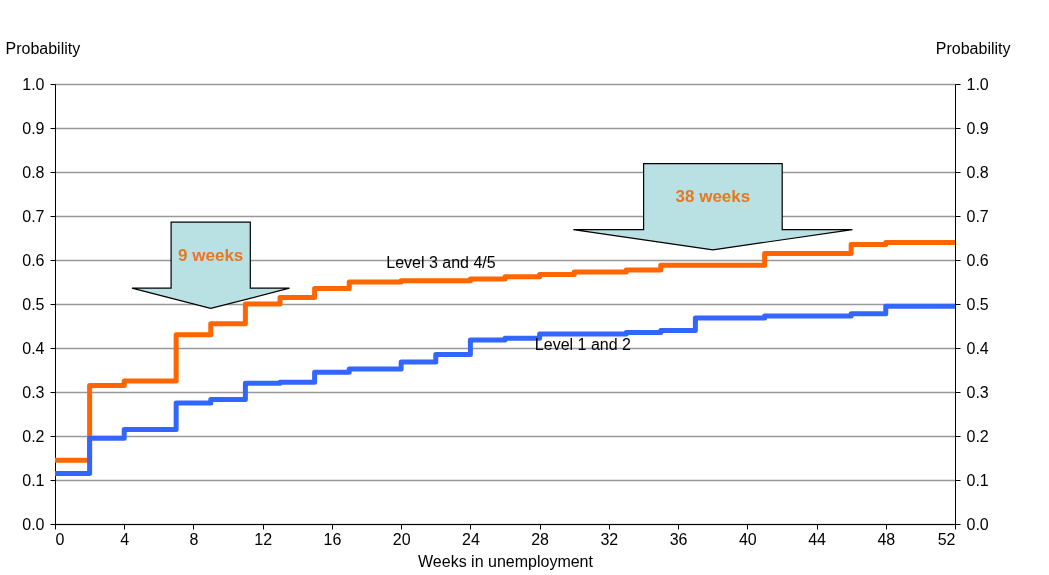  I want to click on x-tick-label: 16, so click(332, 539).